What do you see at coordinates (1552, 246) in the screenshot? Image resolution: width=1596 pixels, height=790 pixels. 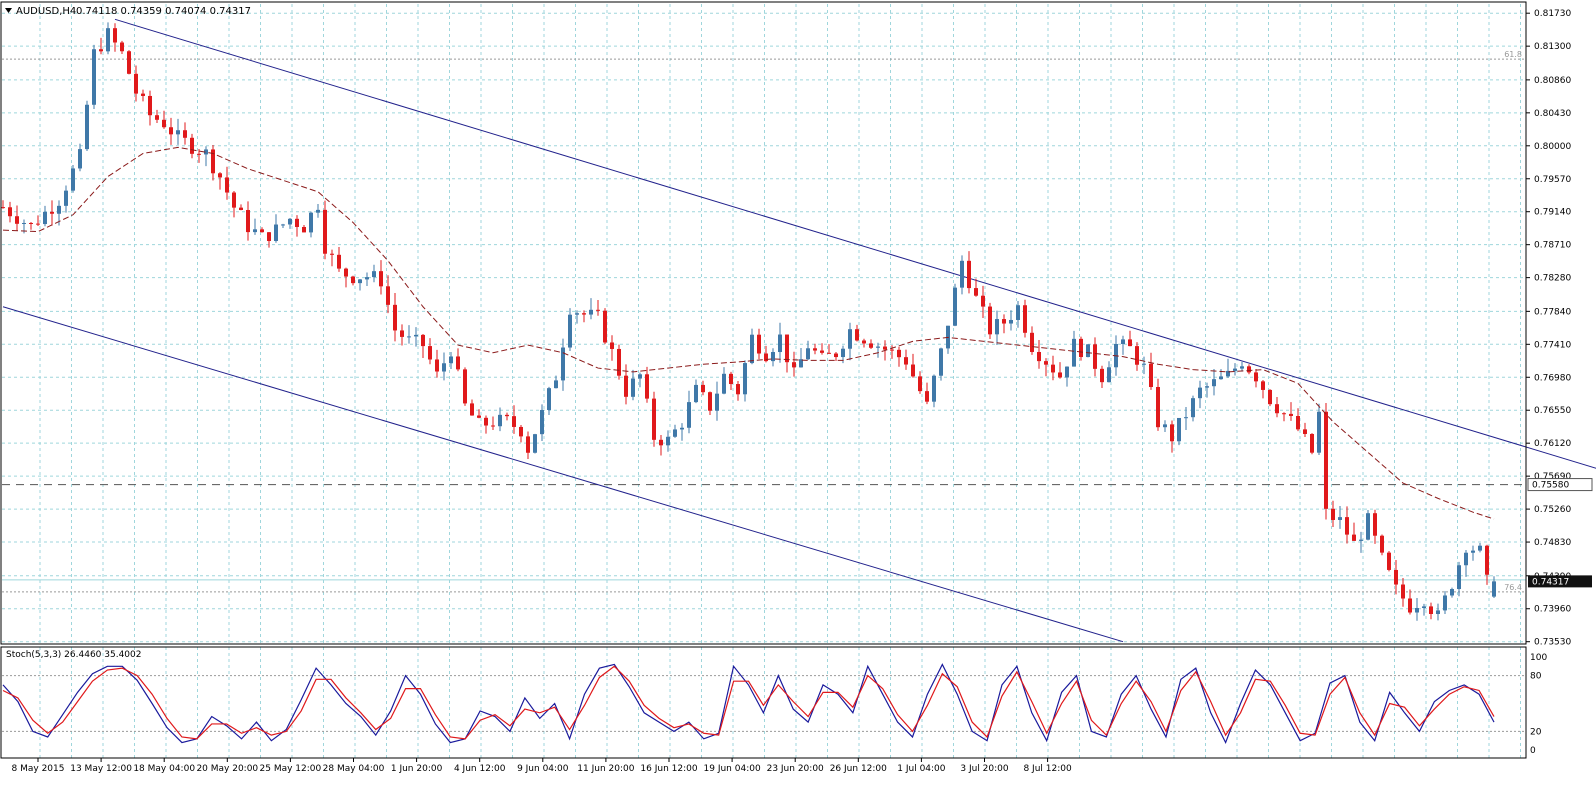 I see `price-tick-label: 0.78710` at bounding box center [1552, 246].